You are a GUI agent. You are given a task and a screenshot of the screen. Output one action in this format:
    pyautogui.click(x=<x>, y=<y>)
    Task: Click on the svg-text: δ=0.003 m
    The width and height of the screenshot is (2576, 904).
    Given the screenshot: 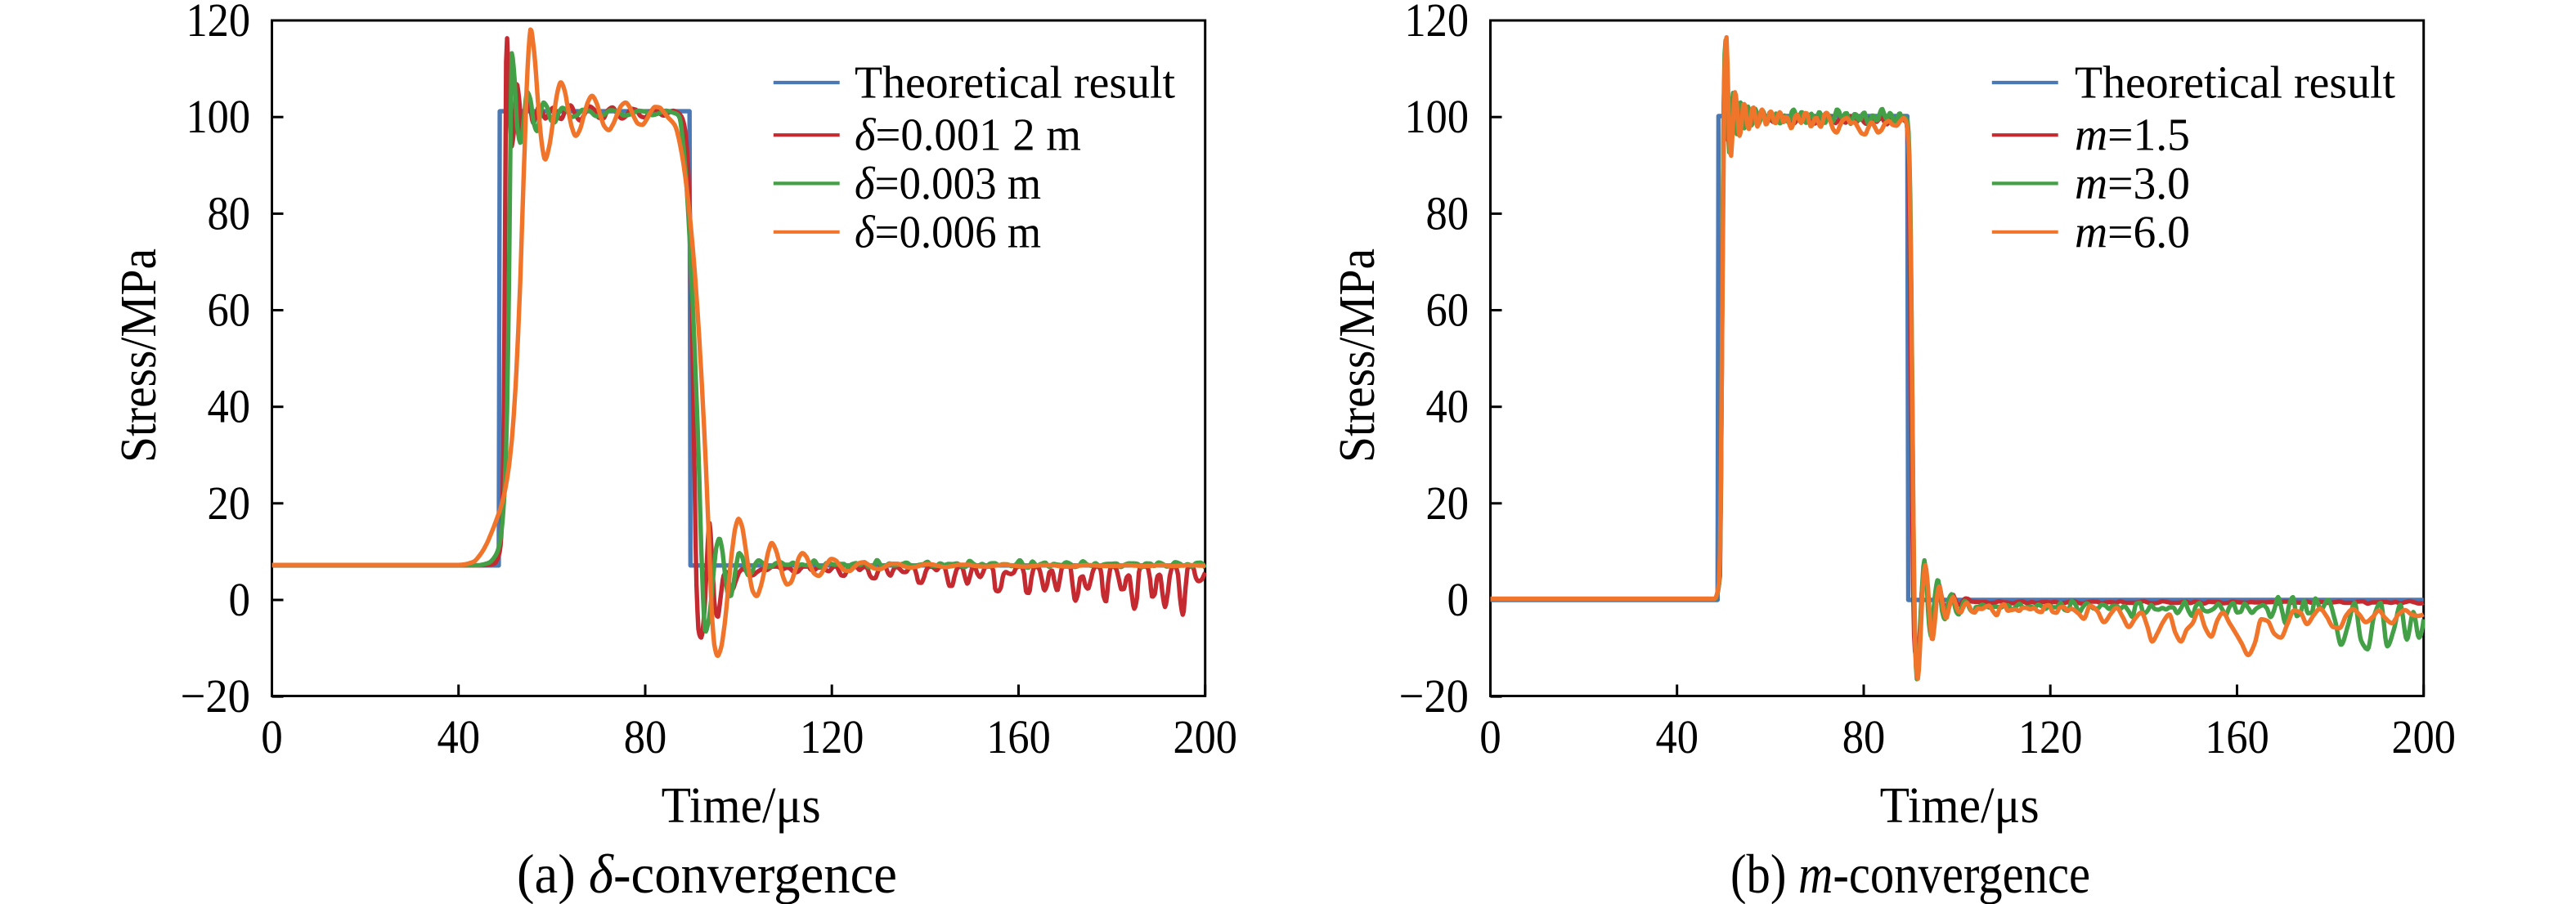 What is the action you would take?
    pyautogui.click(x=948, y=184)
    